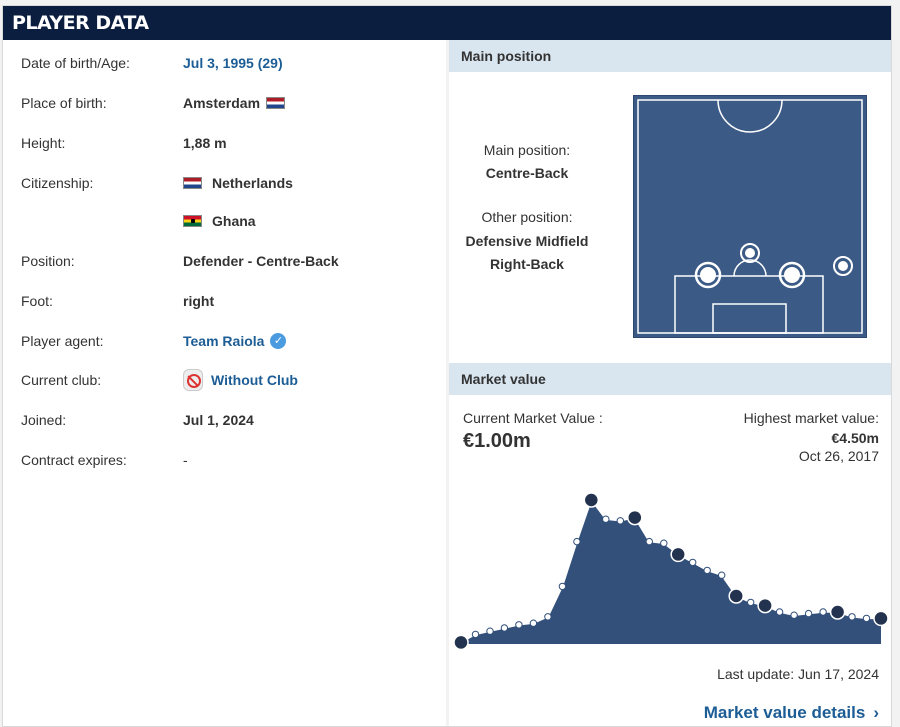 This screenshot has height=727, width=900. I want to click on joined-value: Jul 1, 2024, so click(218, 420).